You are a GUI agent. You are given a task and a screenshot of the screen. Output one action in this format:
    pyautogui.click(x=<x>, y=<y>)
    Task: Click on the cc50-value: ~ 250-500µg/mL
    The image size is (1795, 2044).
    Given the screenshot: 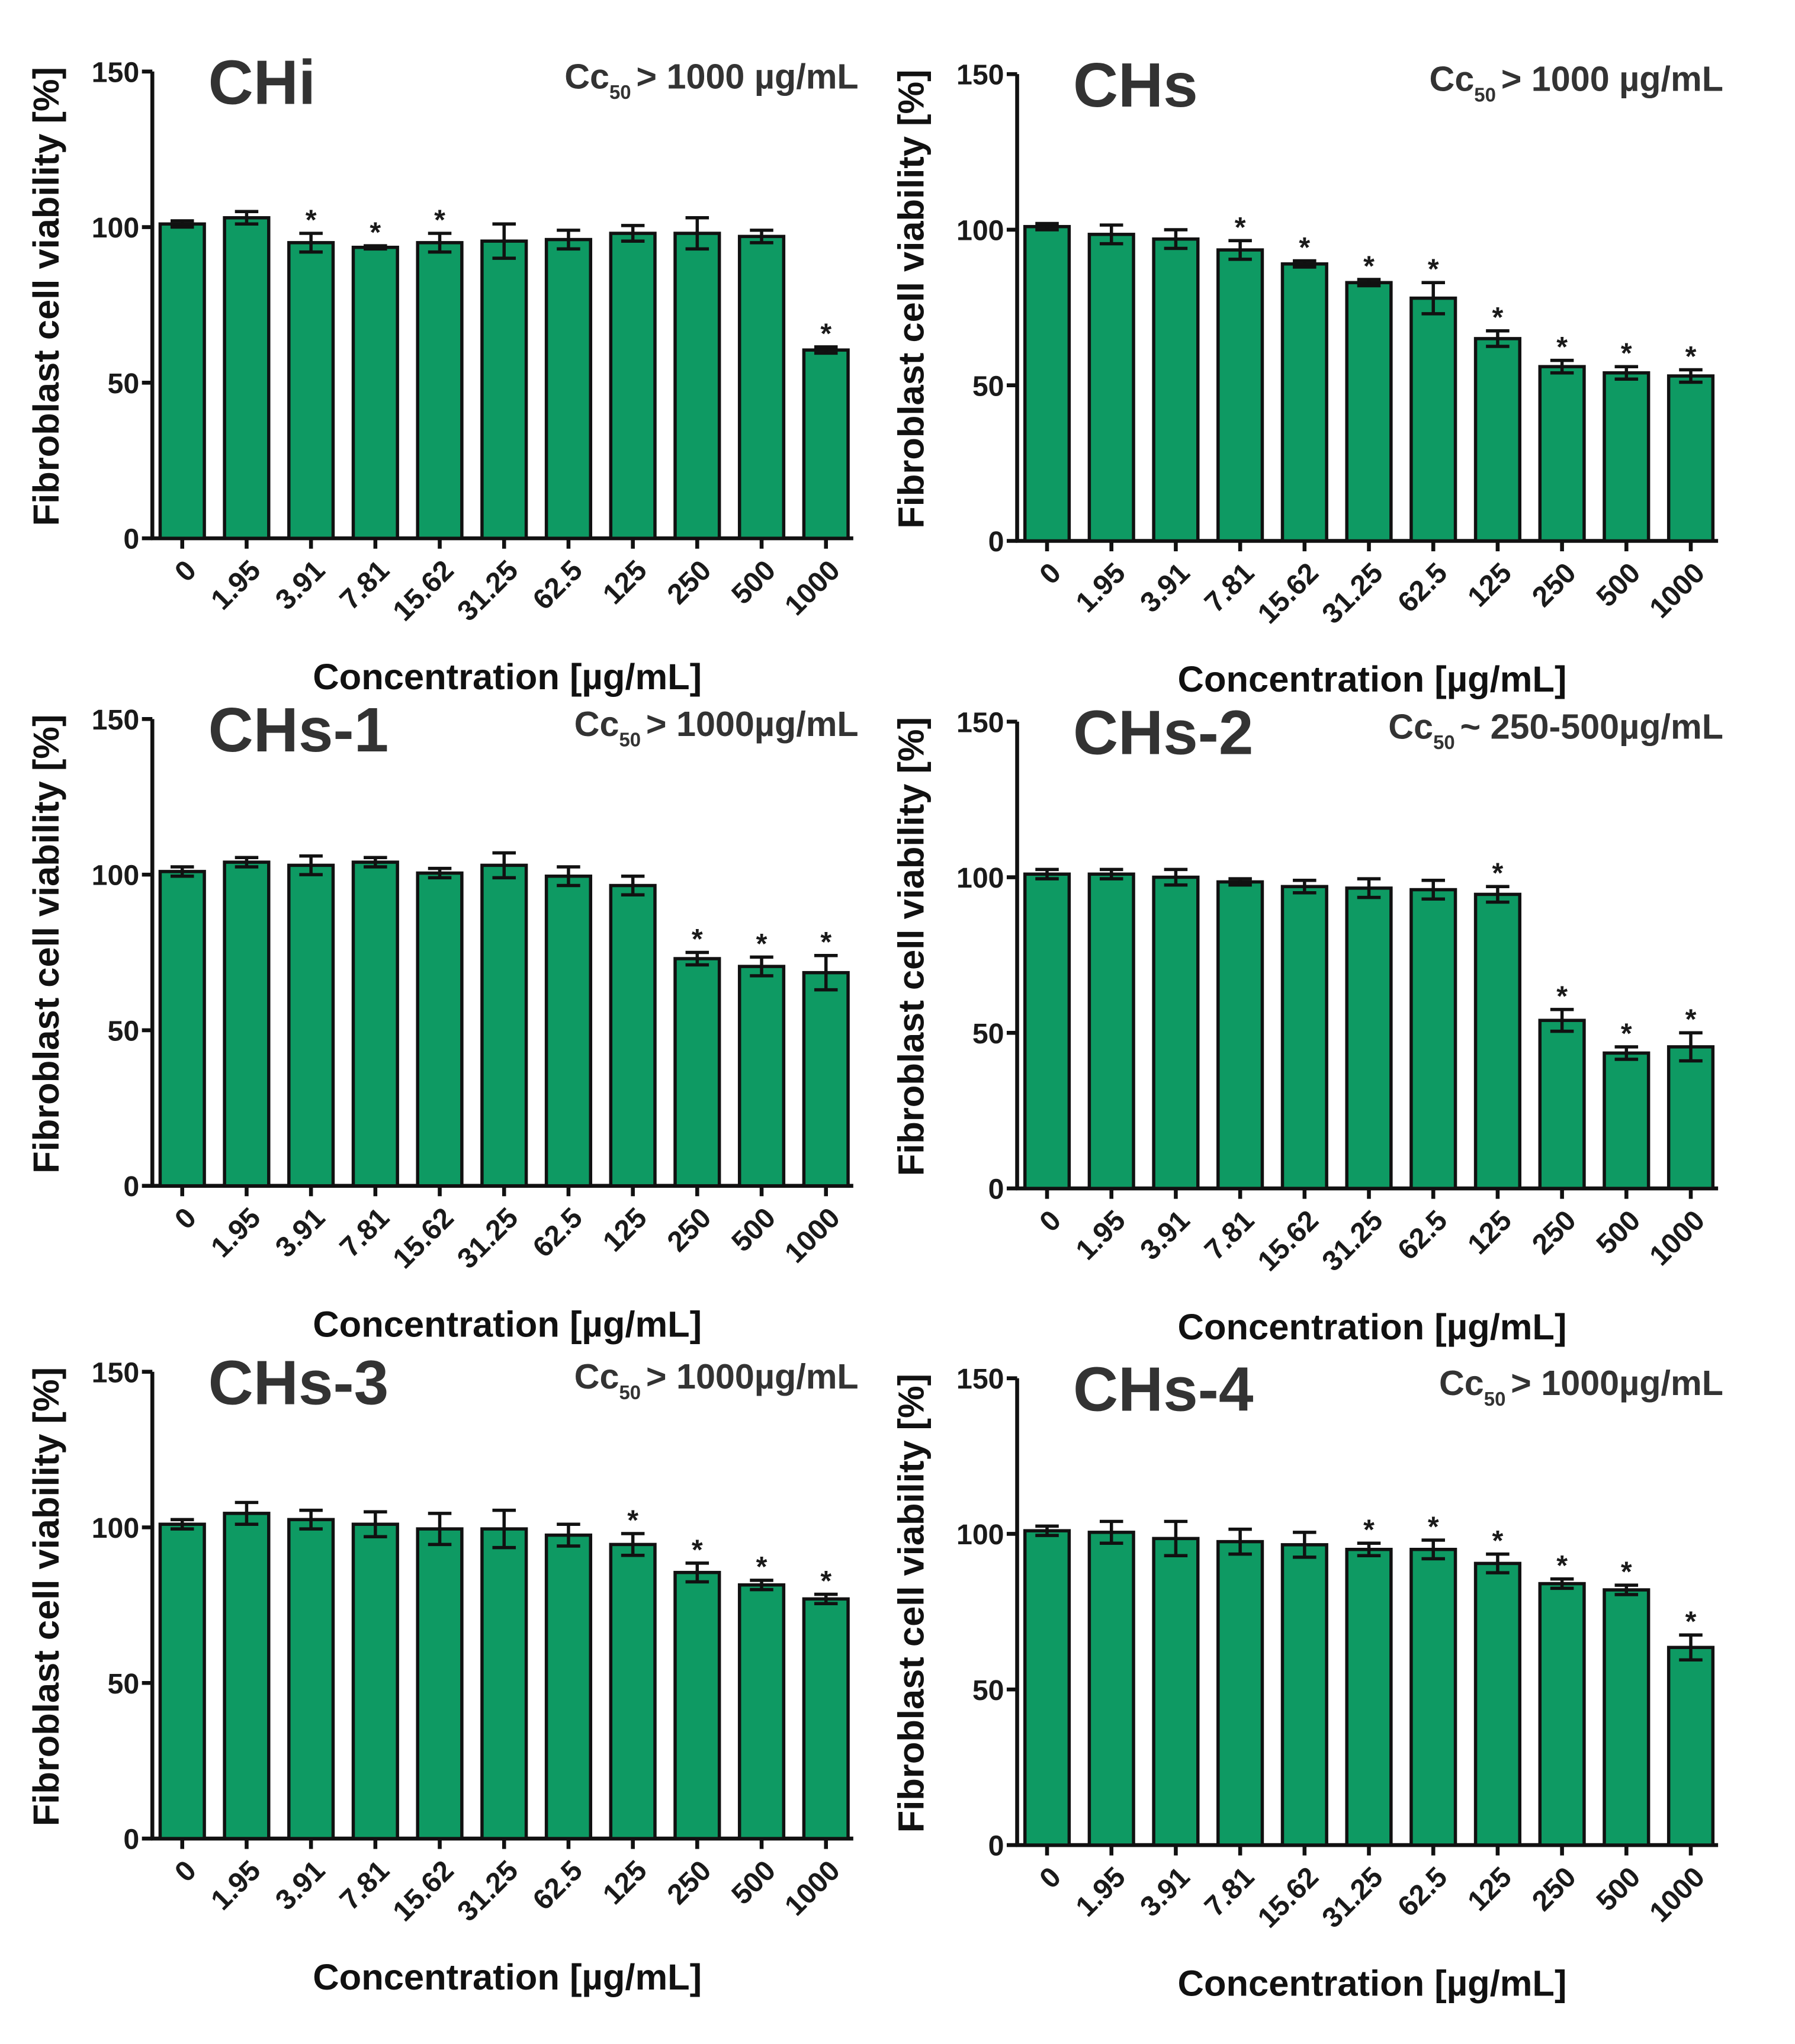 What is the action you would take?
    pyautogui.click(x=1591, y=726)
    